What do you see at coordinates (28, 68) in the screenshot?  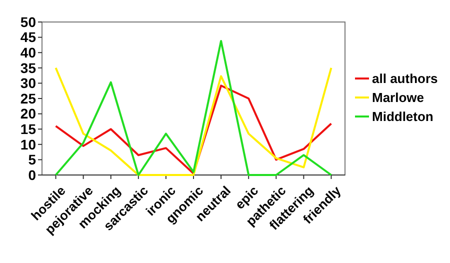 I see `y-tick-label: 35` at bounding box center [28, 68].